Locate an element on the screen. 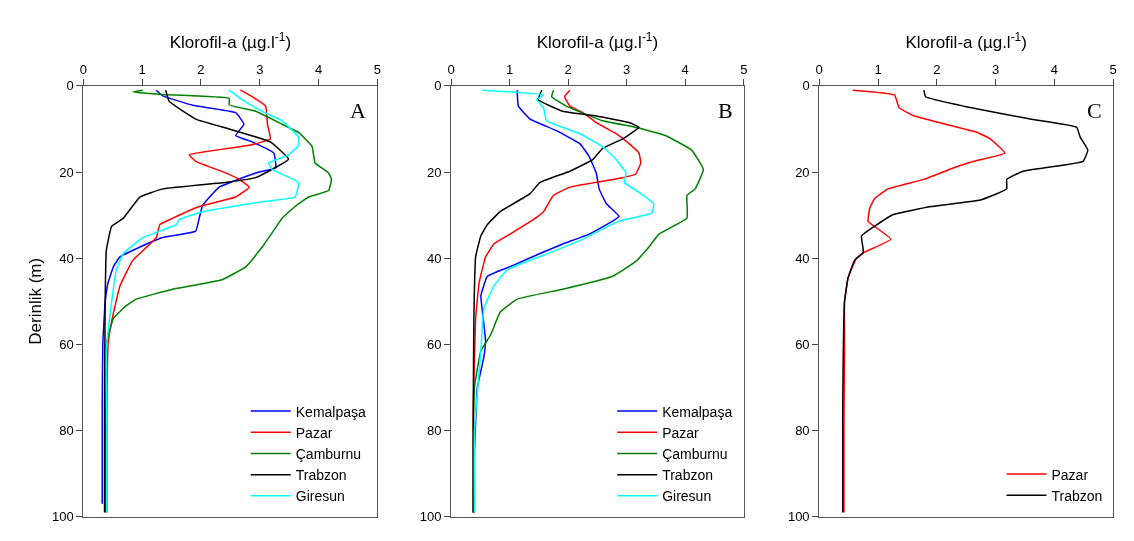 This screenshot has width=1134, height=541. y-axis-title: Derinlik (m) is located at coordinates (35, 301).